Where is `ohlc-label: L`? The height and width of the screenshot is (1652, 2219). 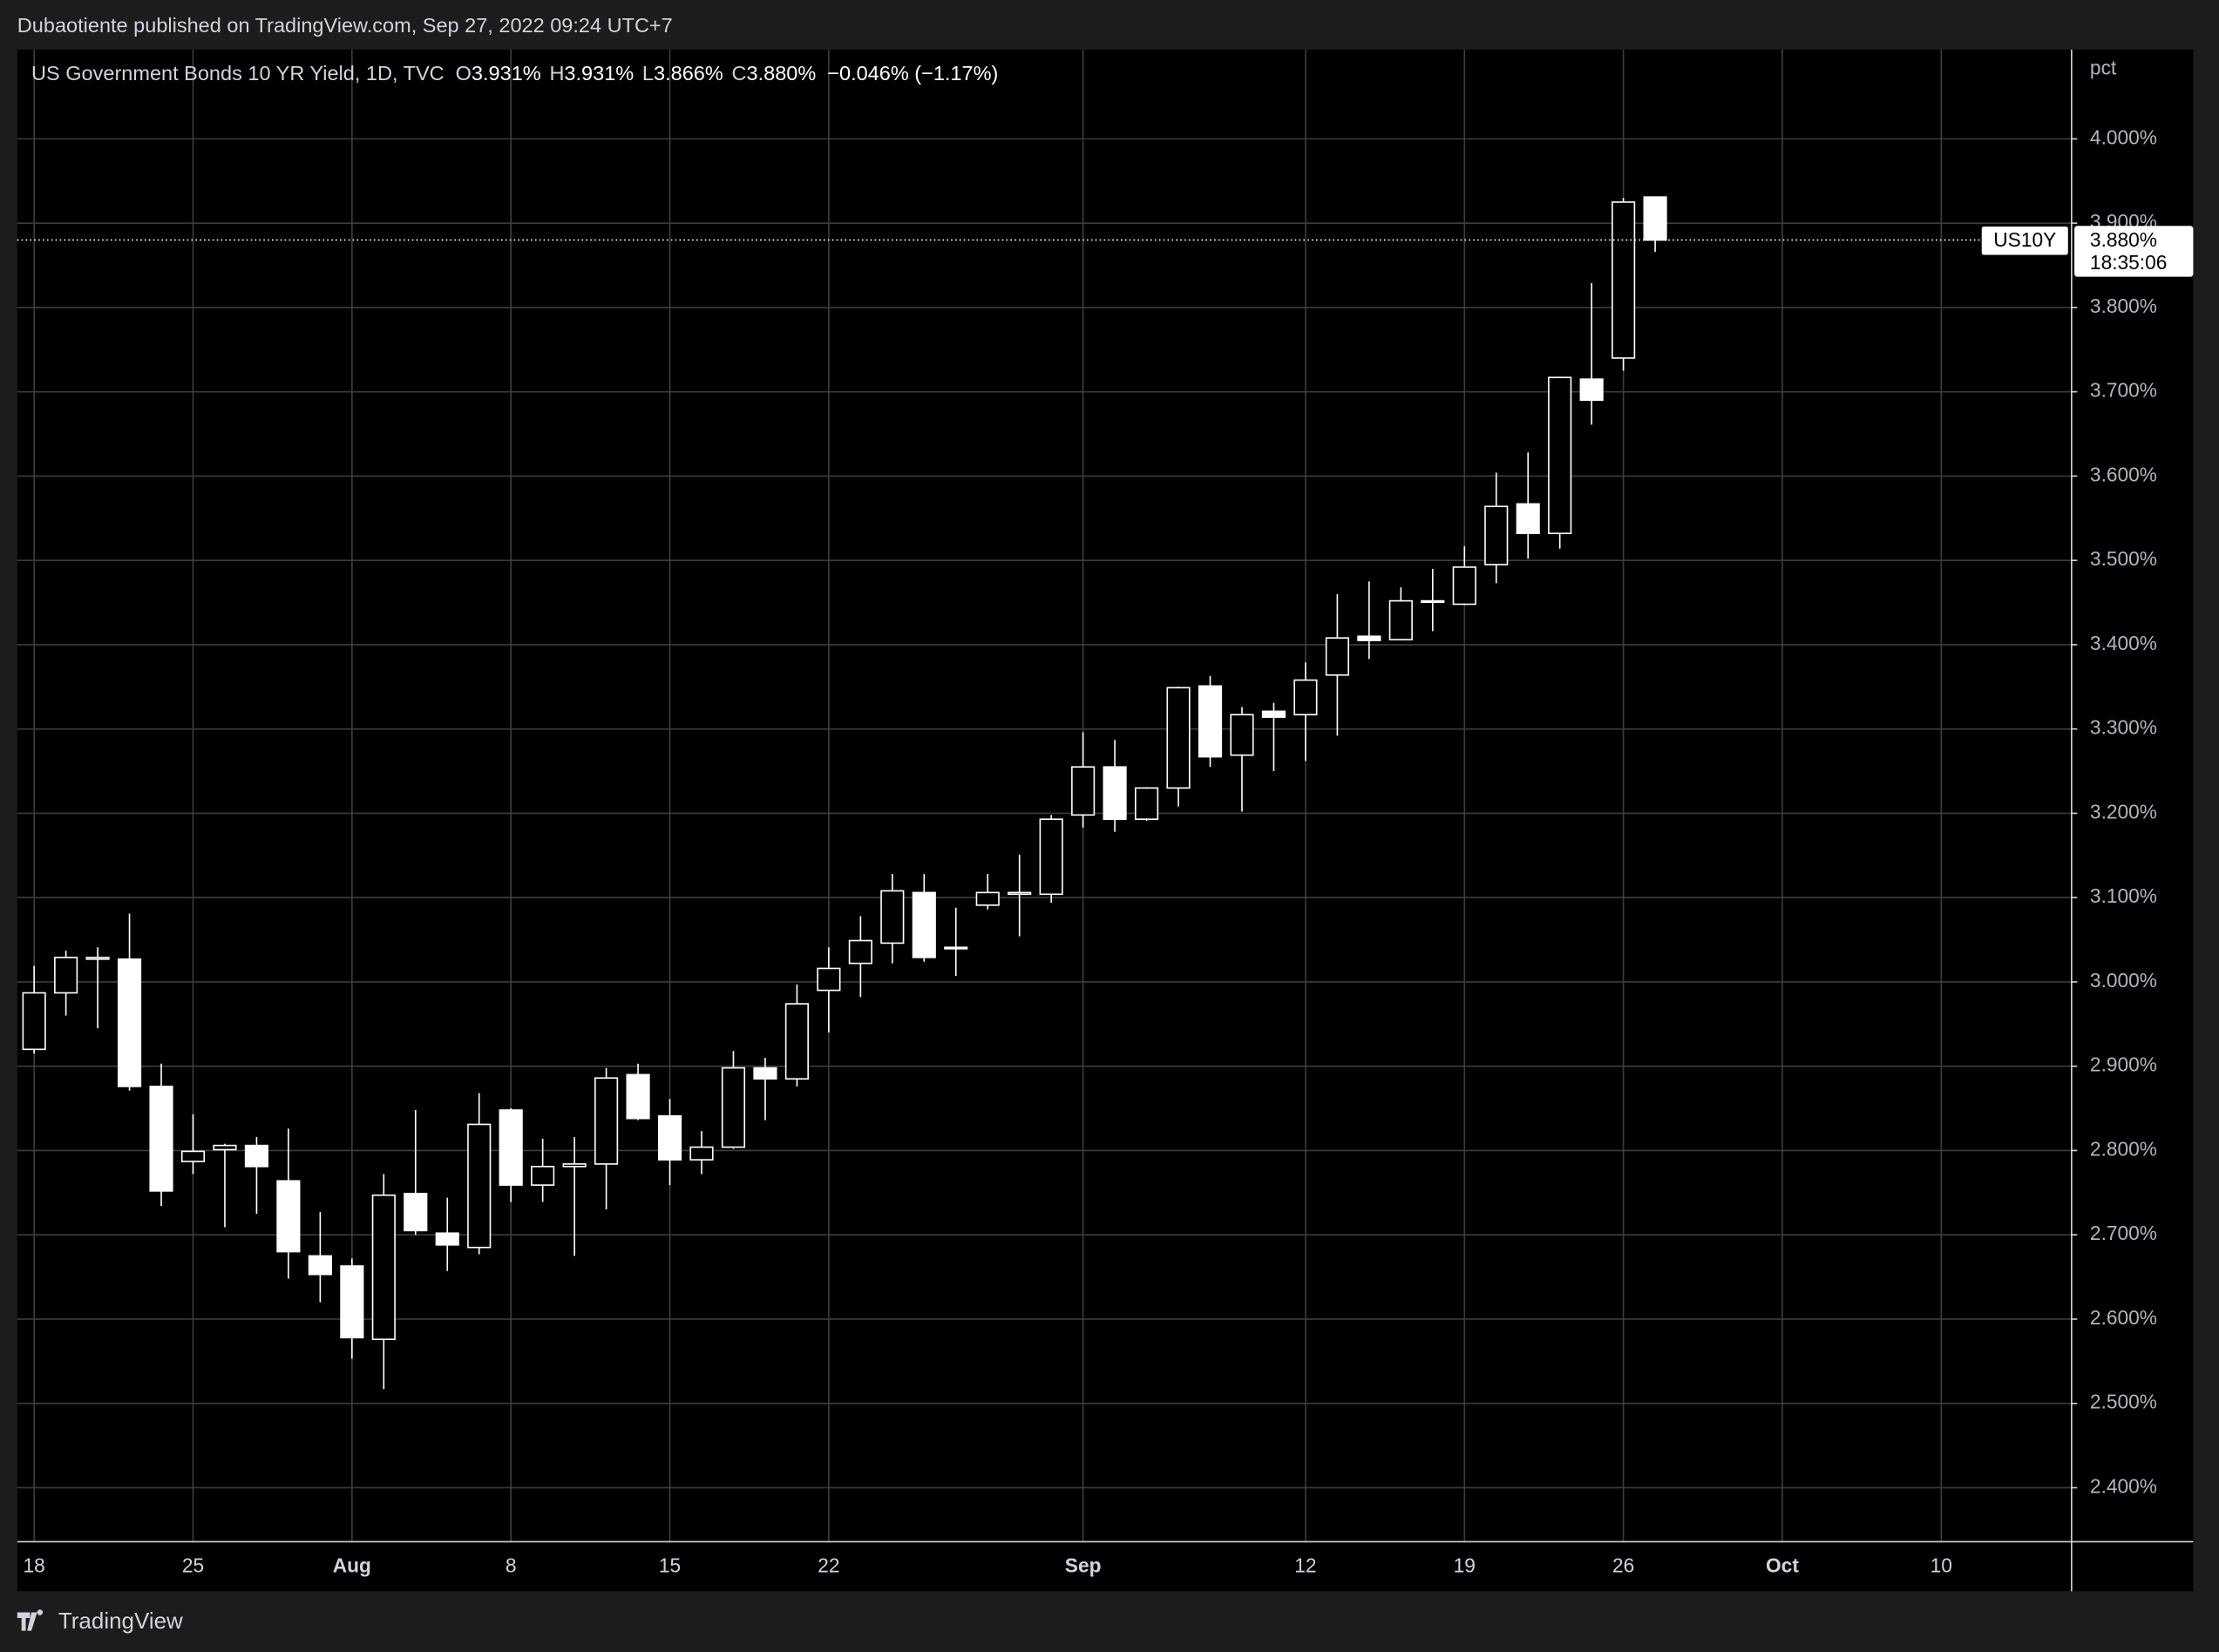
ohlc-label: L is located at coordinates (648, 73).